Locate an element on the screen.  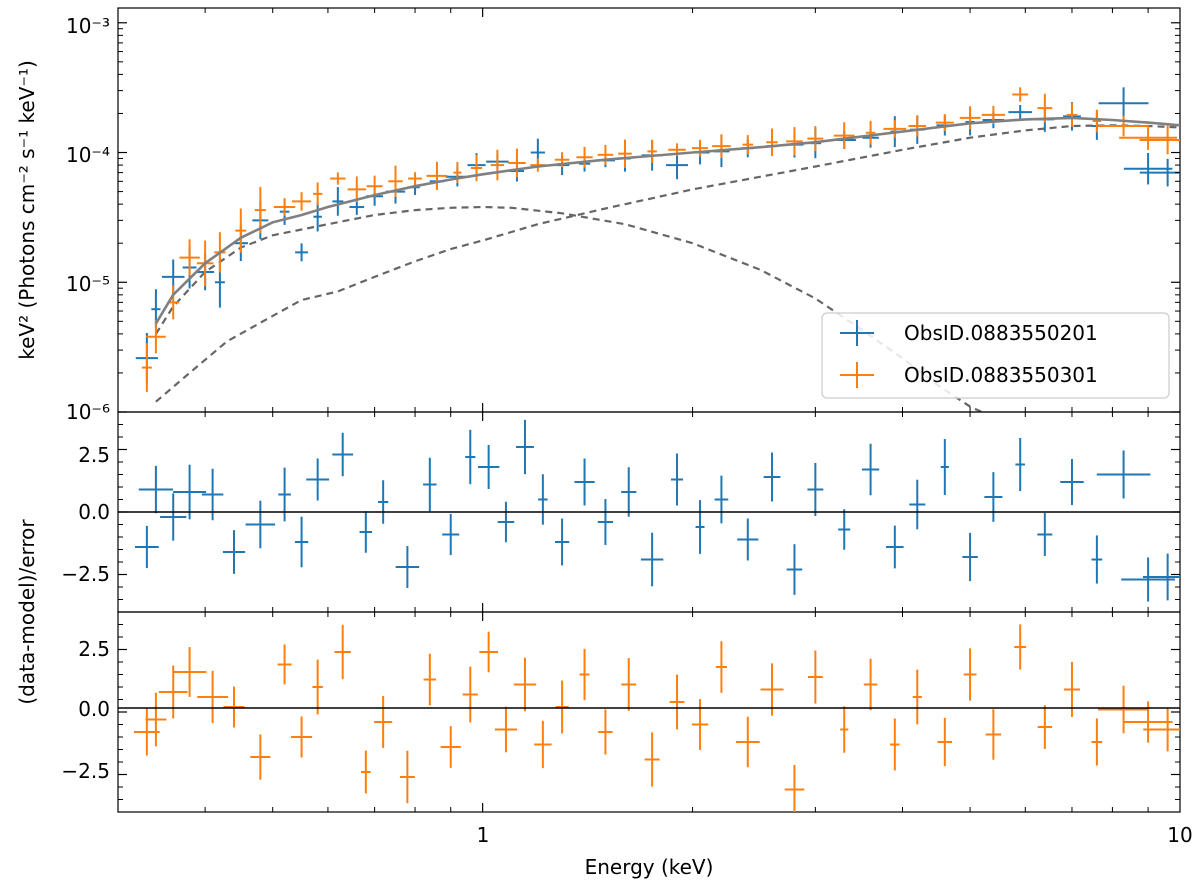
legend-frame is located at coordinates (995, 355).